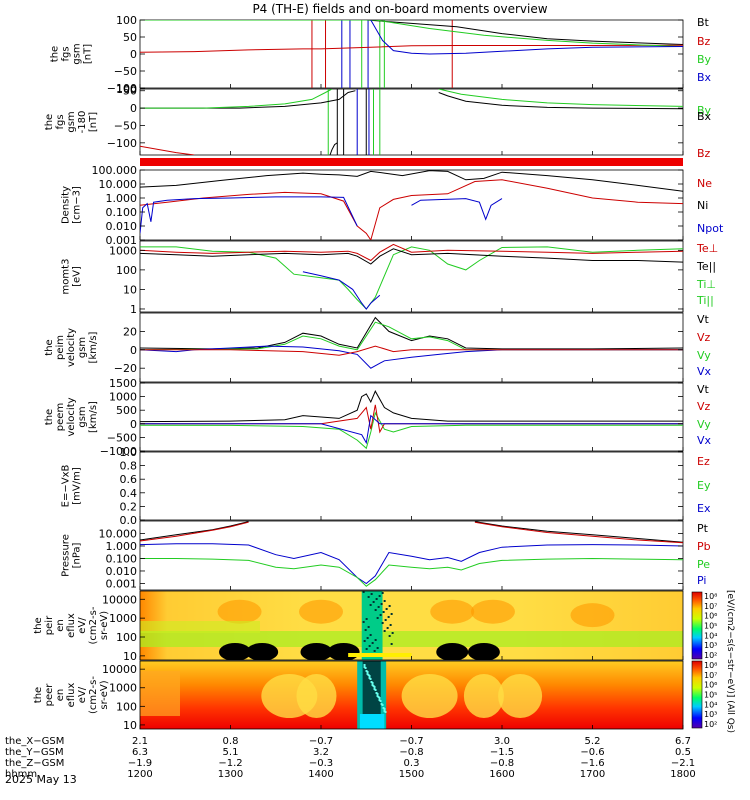 This screenshot has height=800, width=750. I want to click on colorbar-ion-scale, so click(697, 625).